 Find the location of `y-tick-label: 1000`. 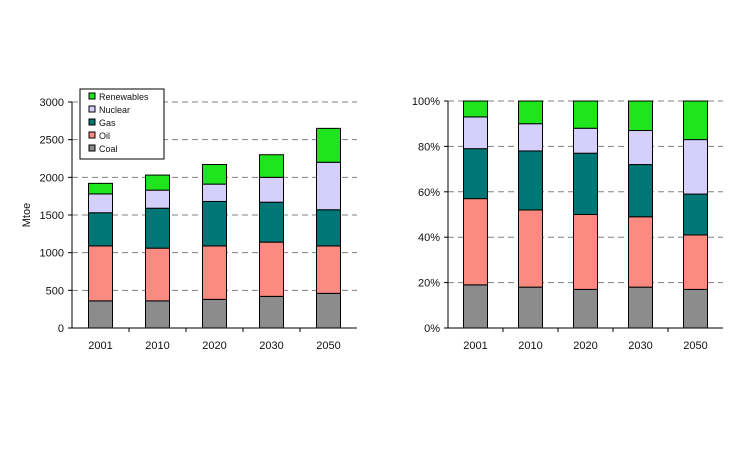

y-tick-label: 1000 is located at coordinates (52, 254).